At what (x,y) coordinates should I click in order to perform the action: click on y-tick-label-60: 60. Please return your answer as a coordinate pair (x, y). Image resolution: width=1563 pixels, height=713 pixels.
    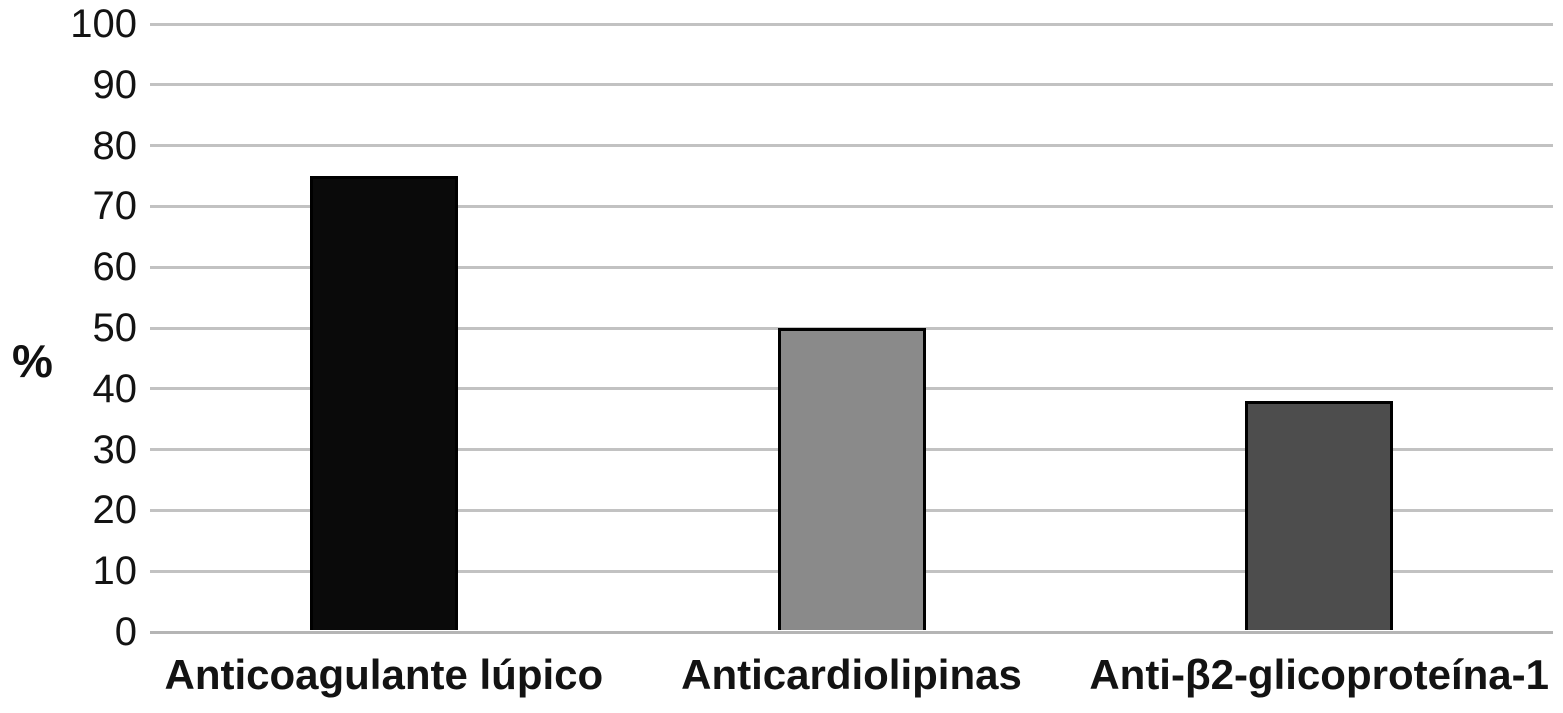
    Looking at the image, I should click on (115, 267).